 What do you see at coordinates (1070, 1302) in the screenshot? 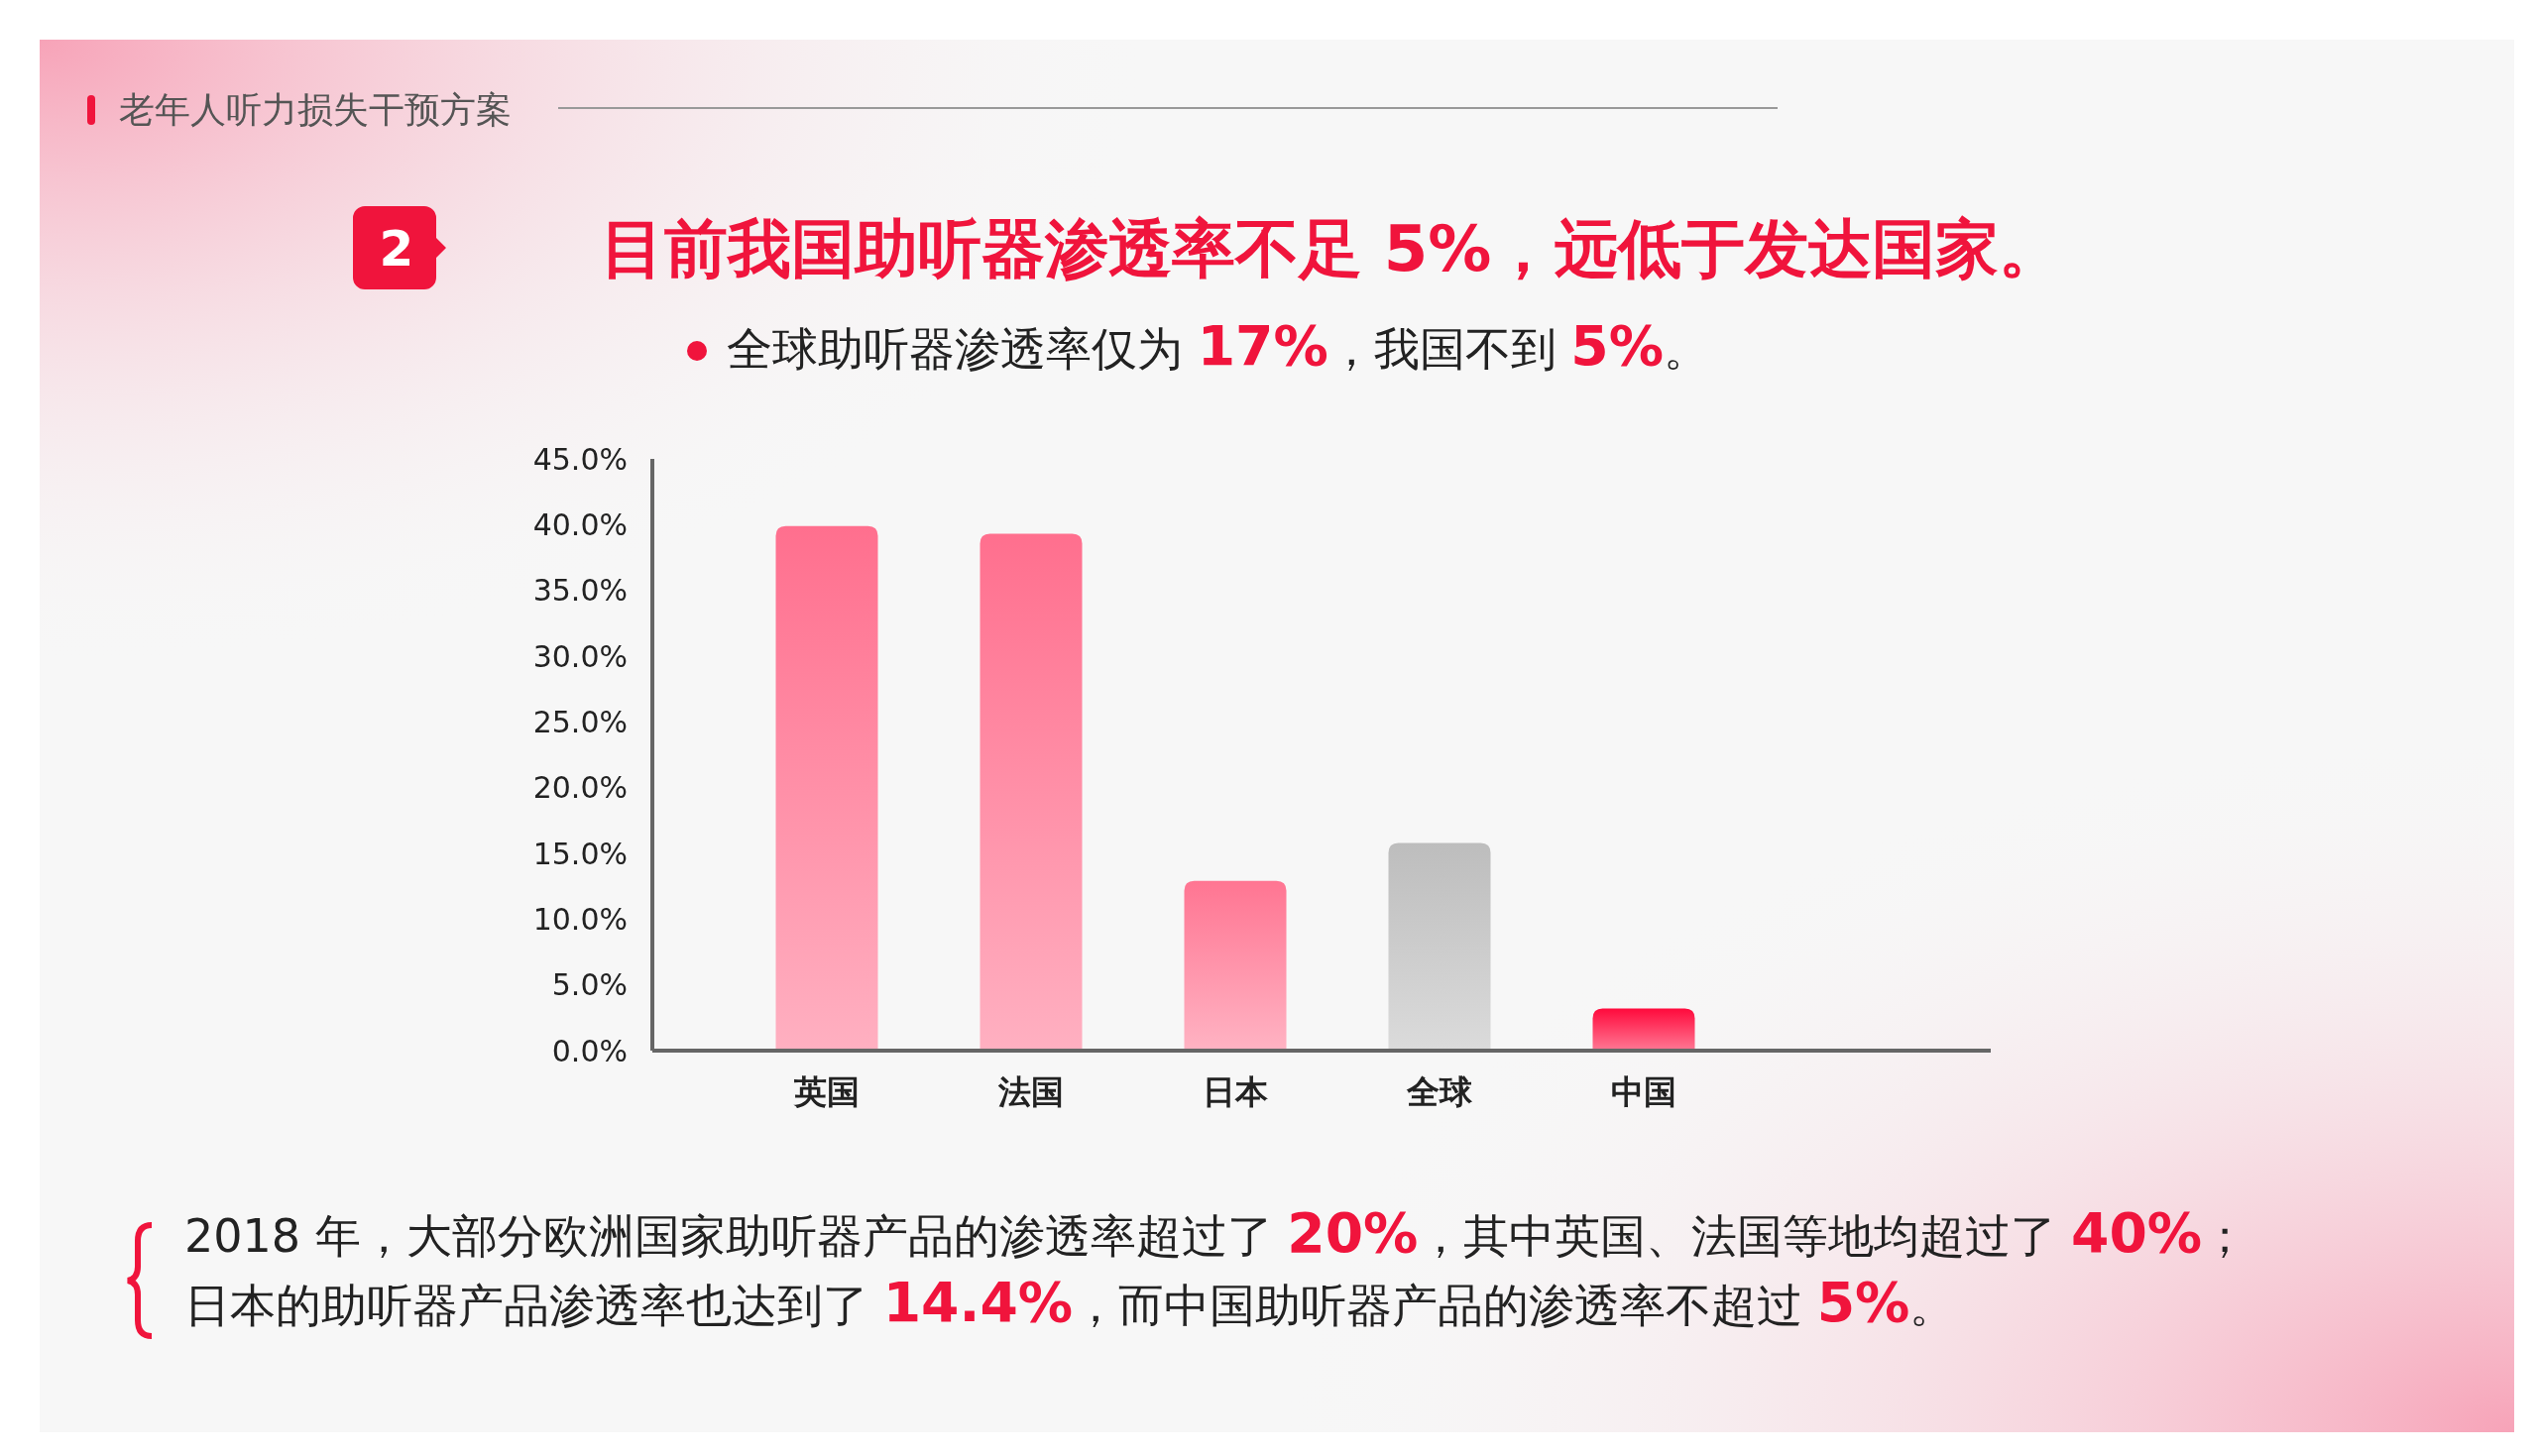
I see `text: 日本的助听器产品渗透率也达到了 14.4%，而中国助听器产品的渗透率不超过 5%。` at bounding box center [1070, 1302].